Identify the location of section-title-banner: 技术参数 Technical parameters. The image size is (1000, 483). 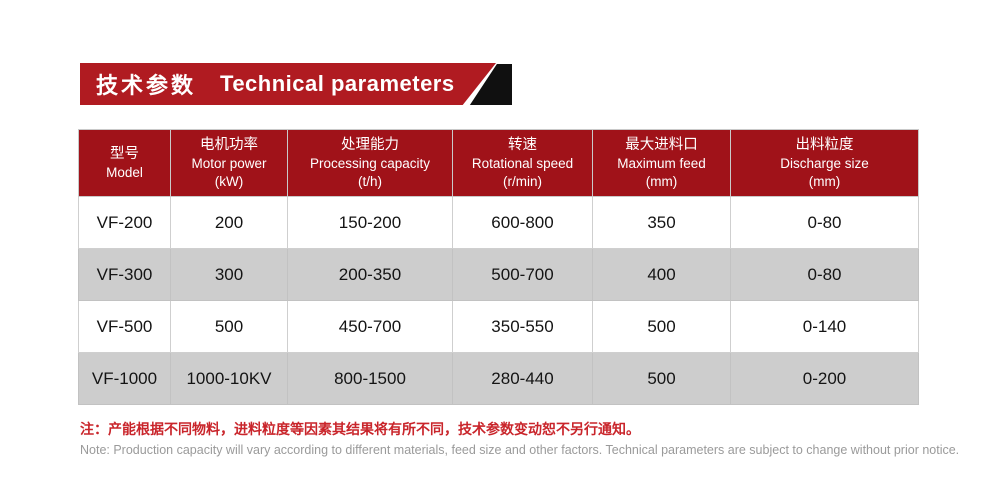
(296, 84).